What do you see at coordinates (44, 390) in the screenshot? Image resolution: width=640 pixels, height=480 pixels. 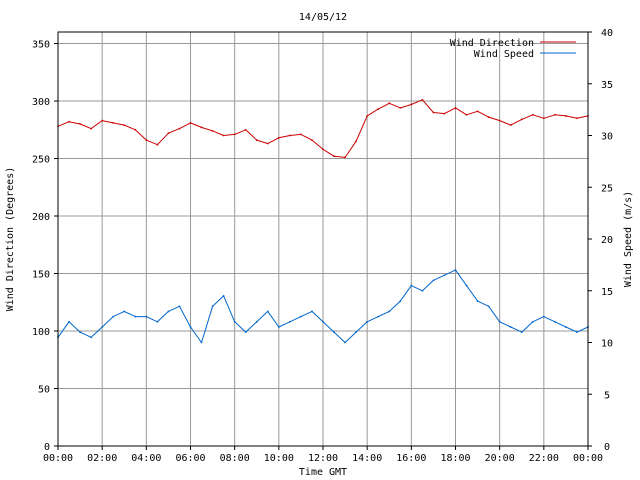 I see `y-left-tick-label: 50` at bounding box center [44, 390].